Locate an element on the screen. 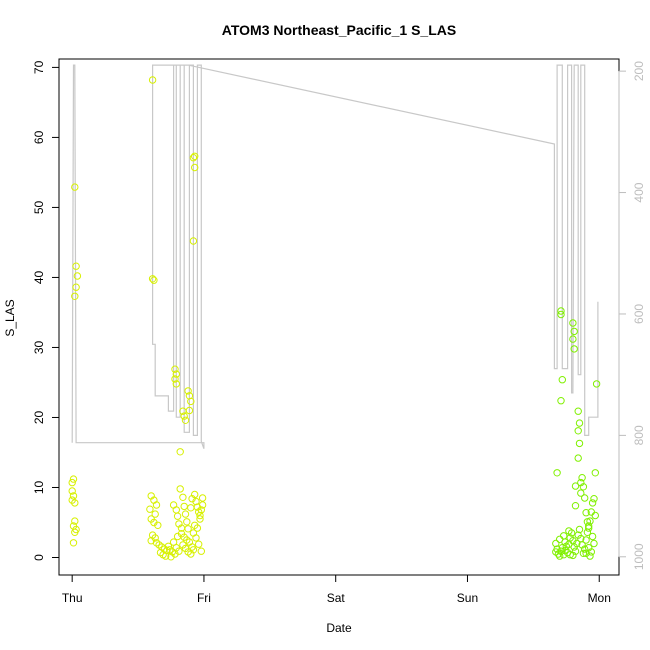  y-tick-label: 10 is located at coordinates (39, 487).